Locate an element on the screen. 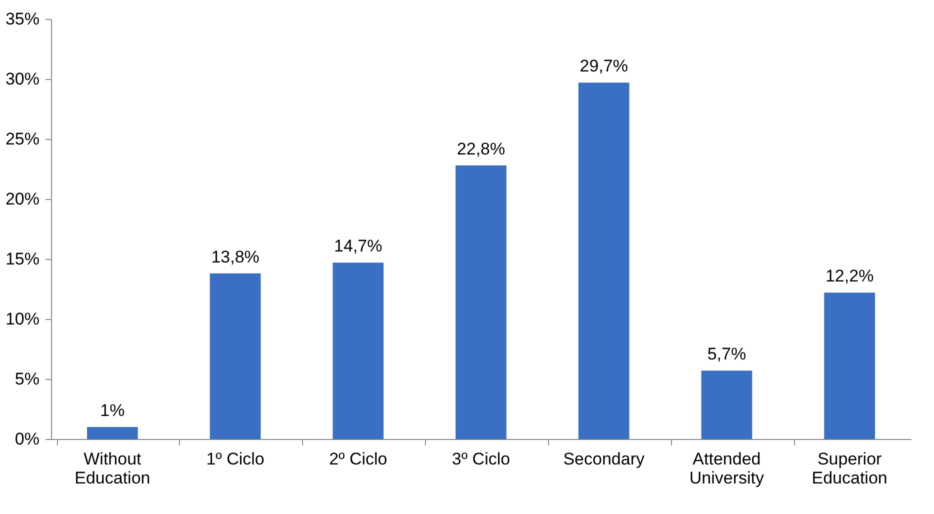  x-tick-label: Without Education is located at coordinates (112, 469).